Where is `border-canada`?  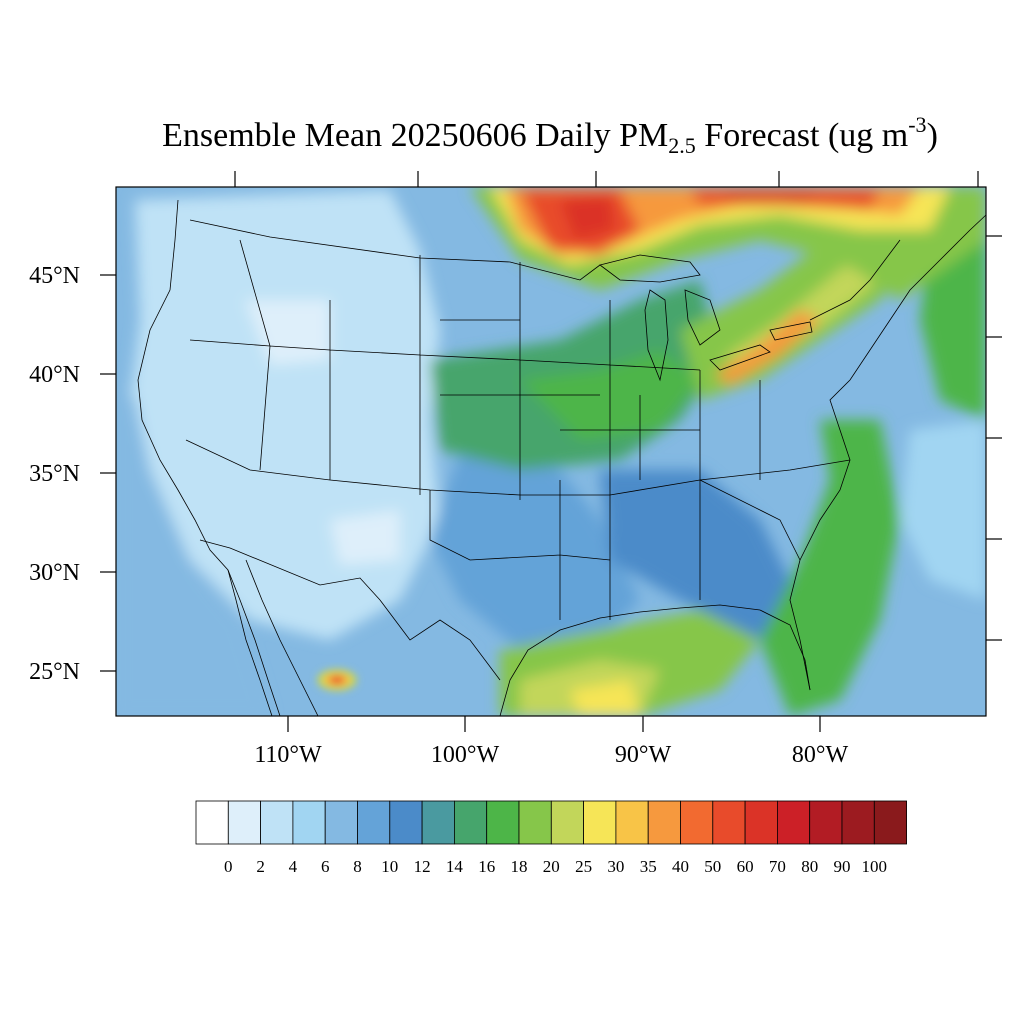 border-canada is located at coordinates (395, 250).